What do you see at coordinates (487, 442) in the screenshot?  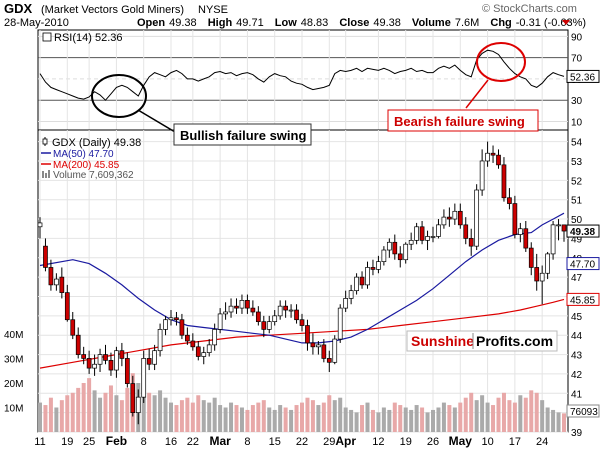 I see `x-tick-label: 10` at bounding box center [487, 442].